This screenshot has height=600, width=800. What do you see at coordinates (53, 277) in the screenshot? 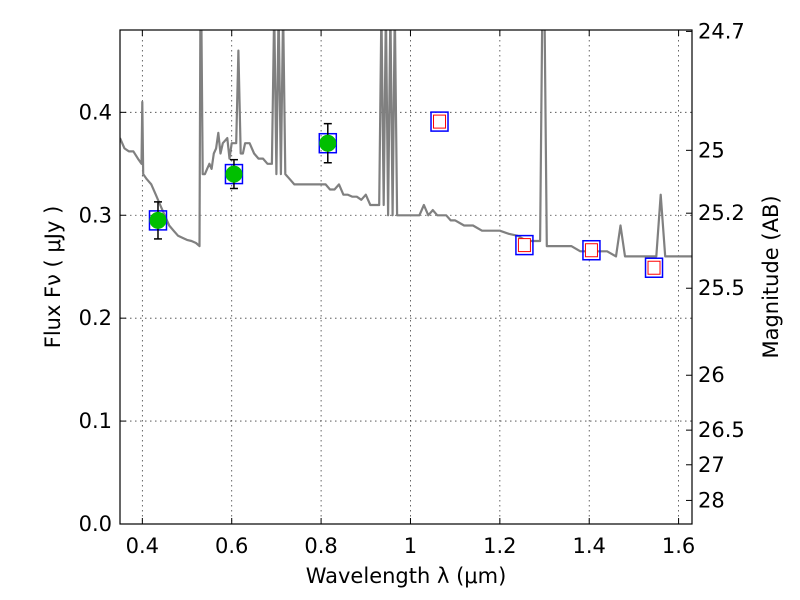
I see `y-axis-title: Flux Fν ( μJy )` at bounding box center [53, 277].